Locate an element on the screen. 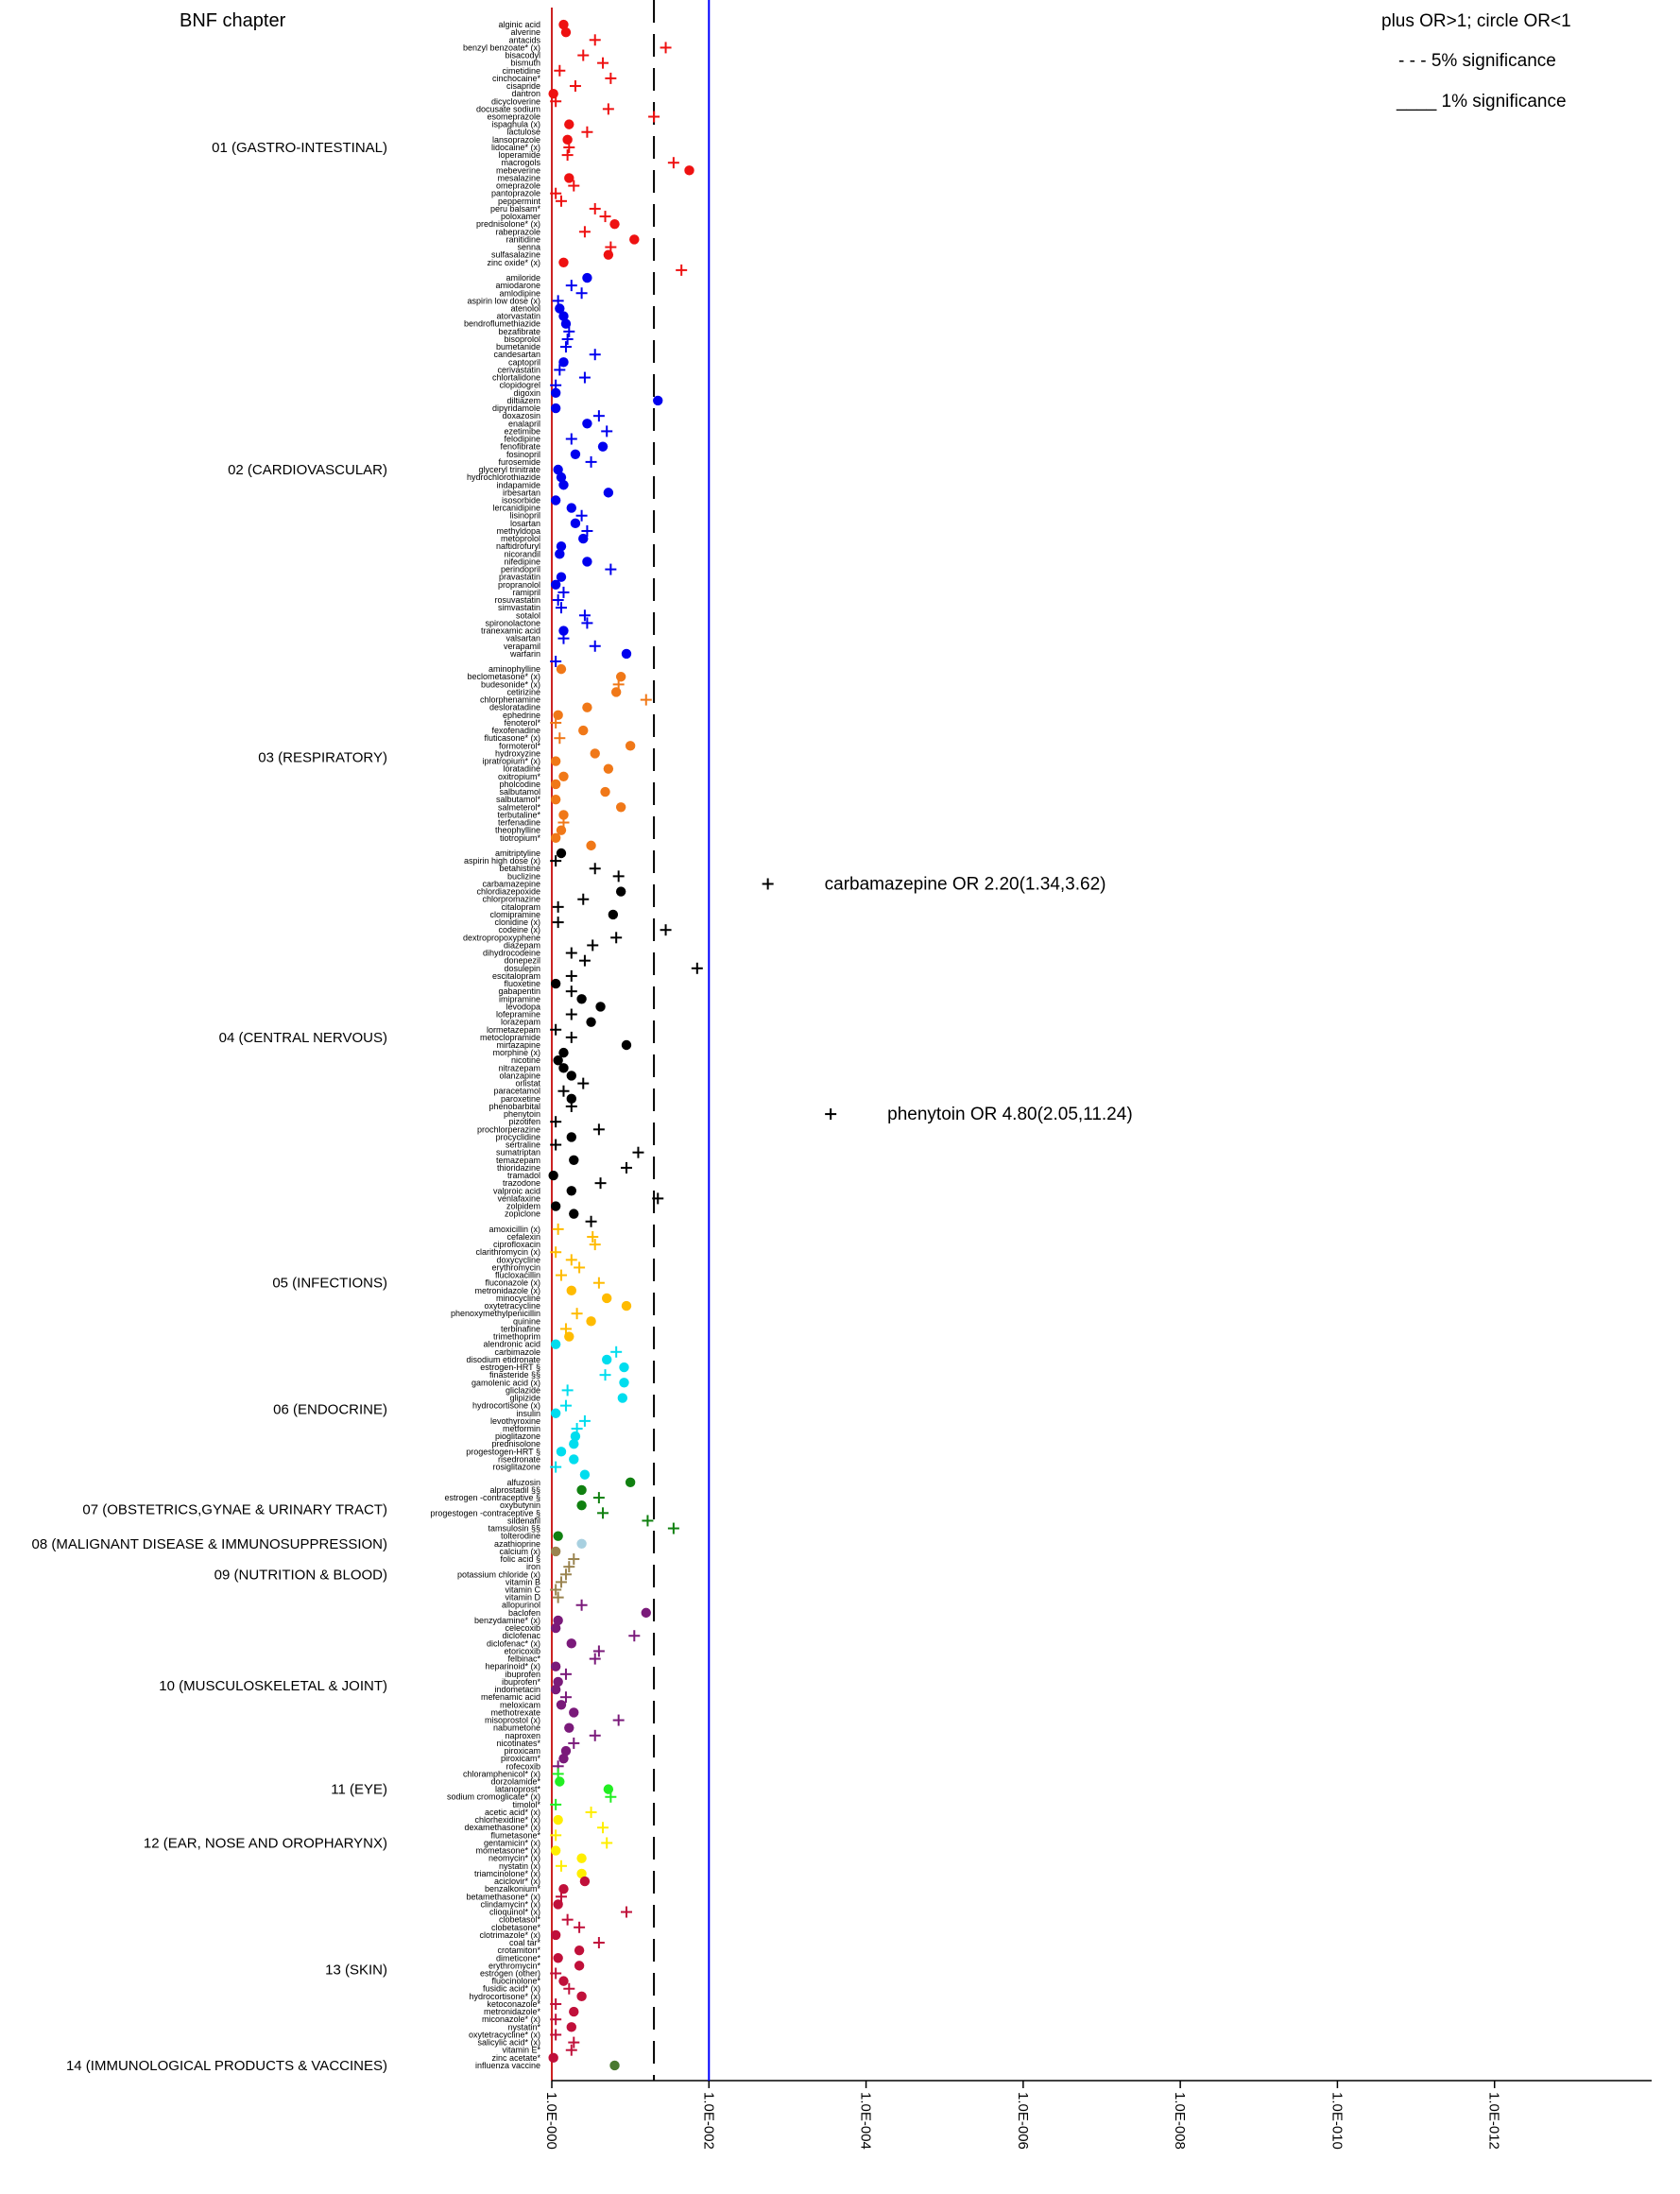  drug-label: valproic acid is located at coordinates (516, 1190).